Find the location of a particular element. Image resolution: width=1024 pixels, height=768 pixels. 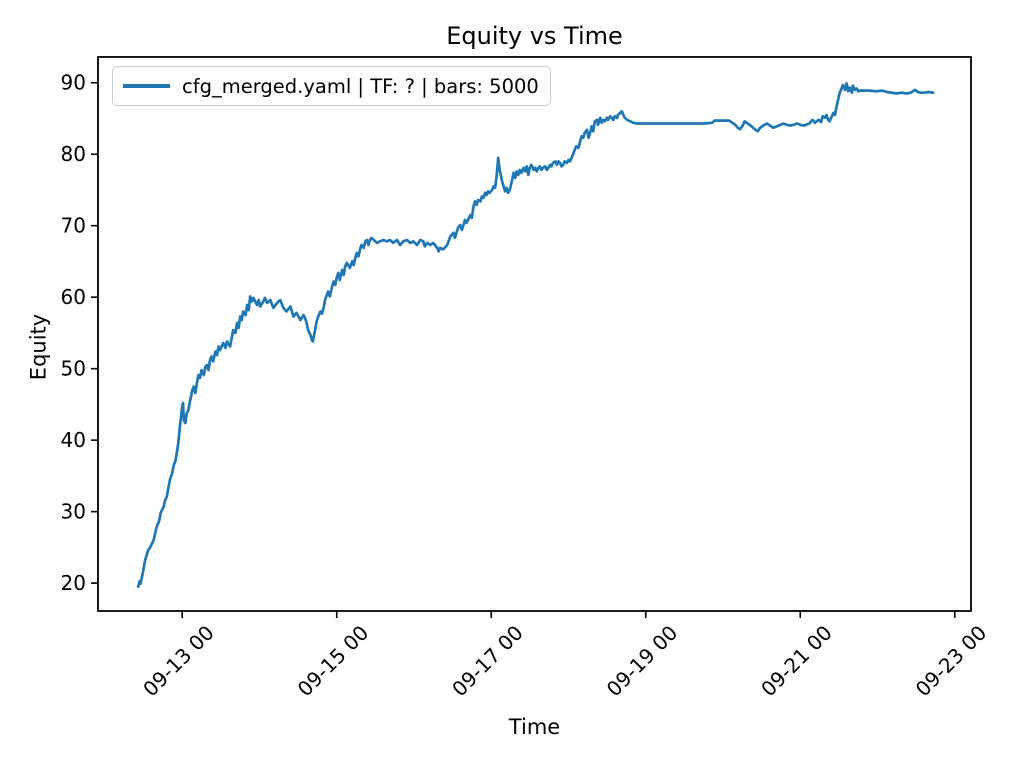

y-tick-label: 80 is located at coordinates (73, 154).